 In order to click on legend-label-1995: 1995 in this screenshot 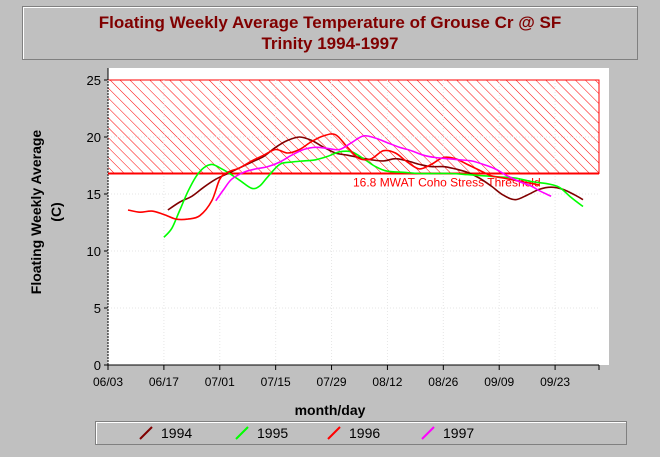, I will do `click(272, 433)`.